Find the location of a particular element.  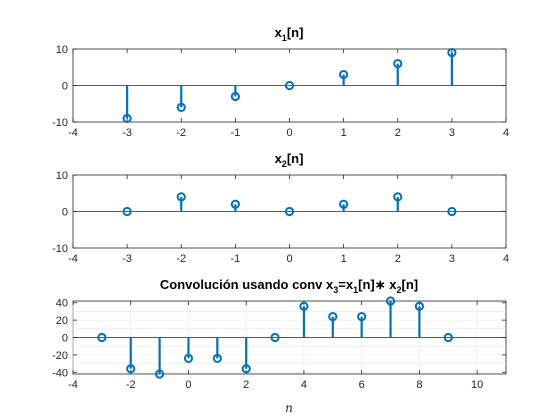

subplot-title-x1: x1[n] is located at coordinates (289, 34).